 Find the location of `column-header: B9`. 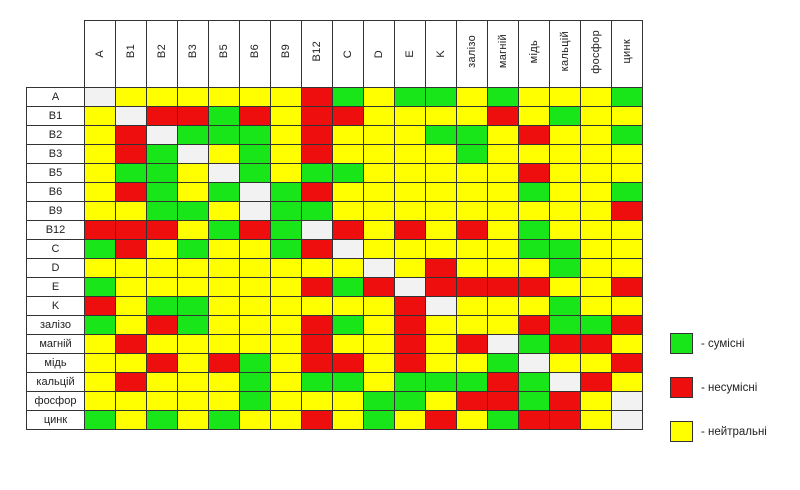

column-header: B9 is located at coordinates (286, 54).